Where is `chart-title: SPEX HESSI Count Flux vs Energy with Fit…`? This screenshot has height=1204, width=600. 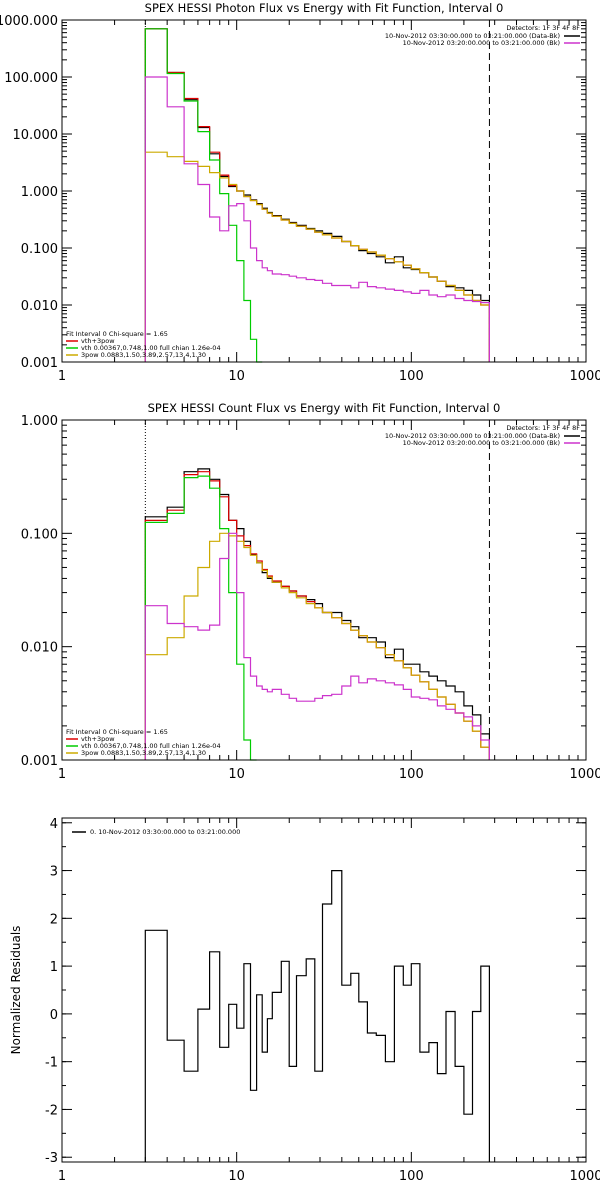
chart-title: SPEX HESSI Count Flux vs Energy with Fit… is located at coordinates (324, 408).